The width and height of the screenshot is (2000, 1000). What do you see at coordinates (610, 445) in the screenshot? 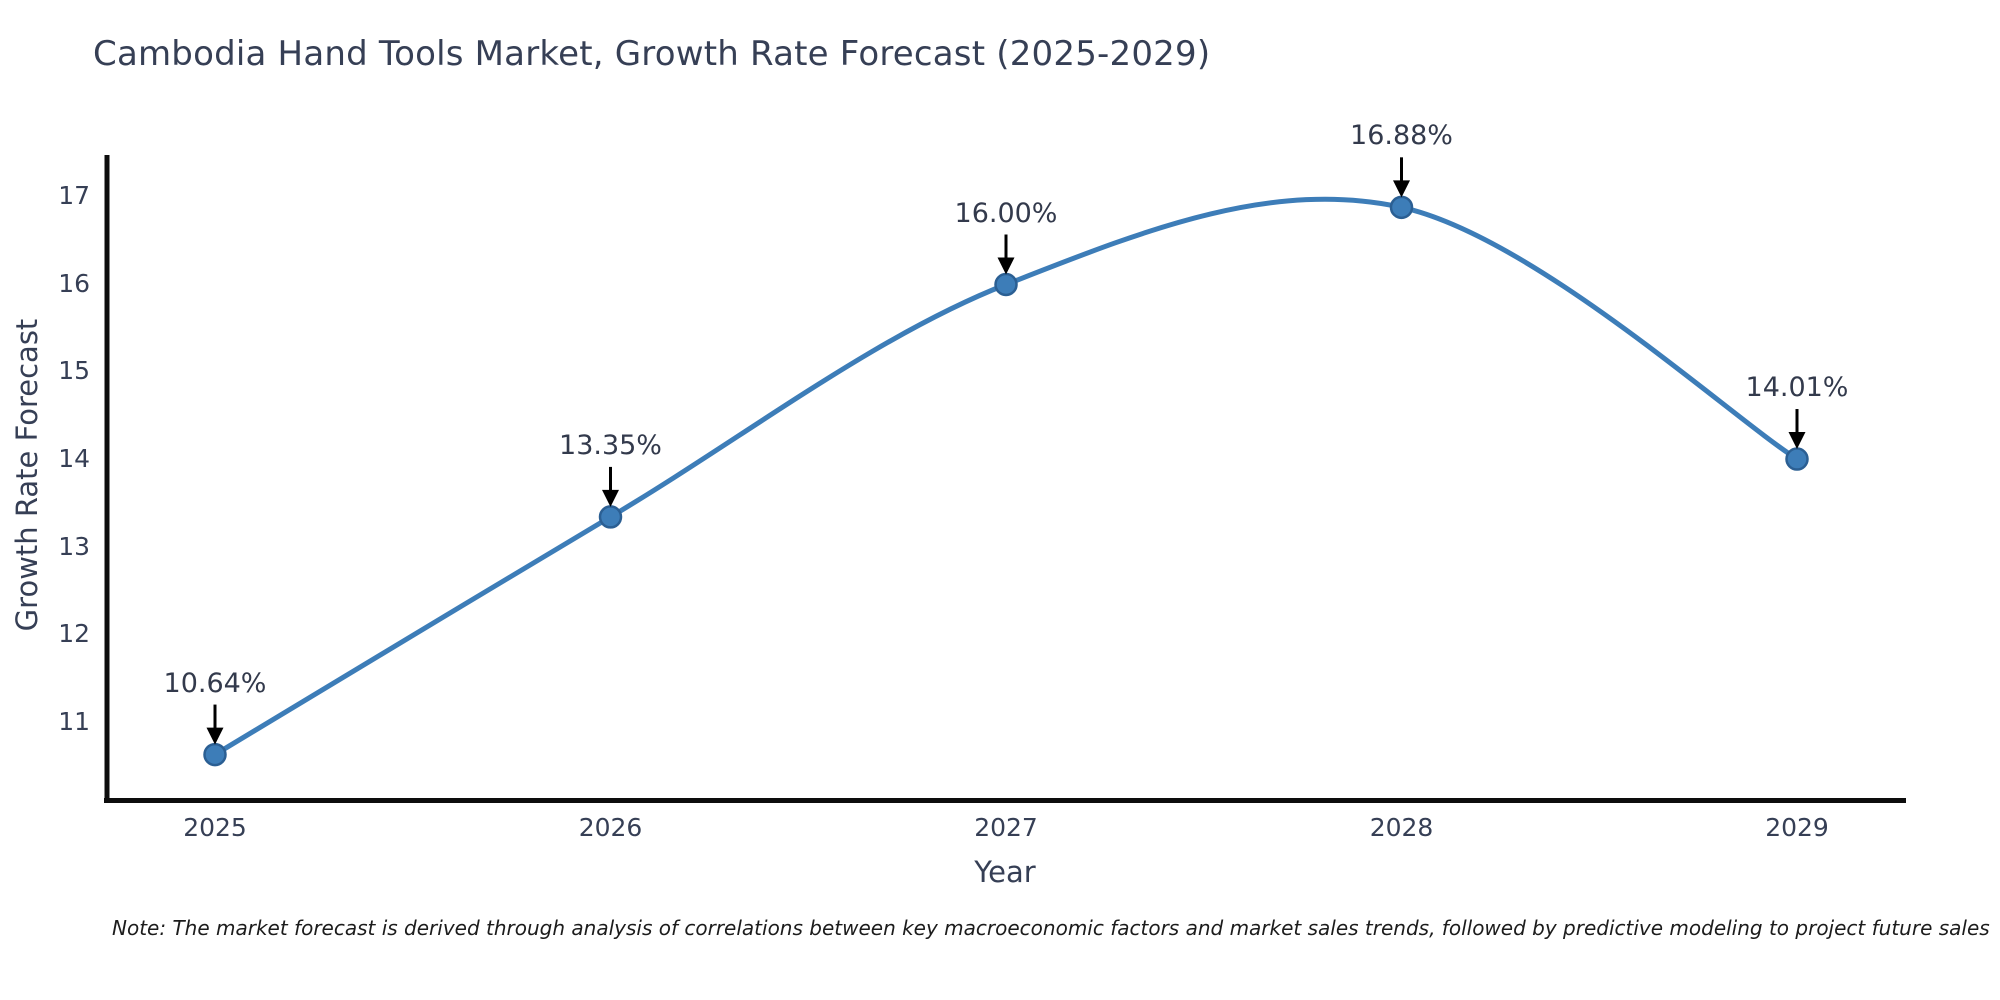
I see `data-point-value-label: 13.35%` at bounding box center [610, 445].